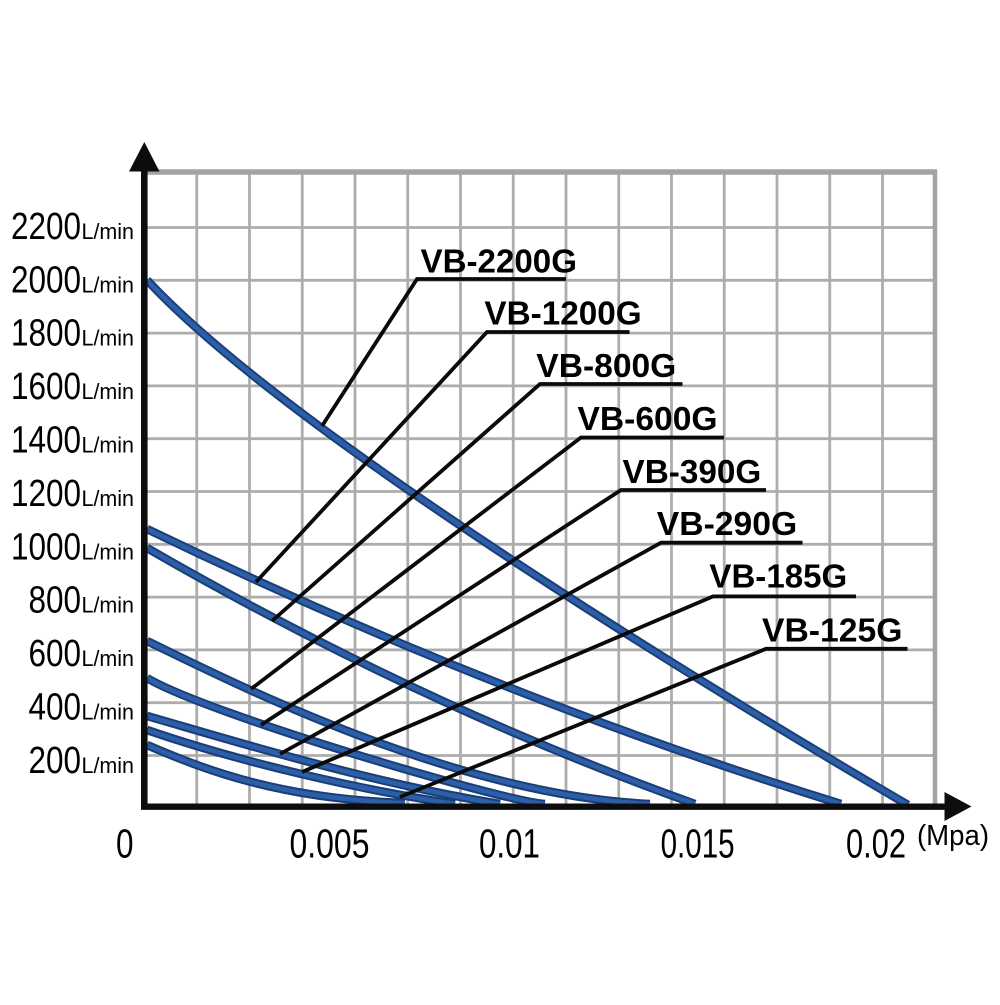 This screenshot has width=1000, height=1005. Describe the element at coordinates (46, 547) in the screenshot. I see `svg-text: 1000` at that location.